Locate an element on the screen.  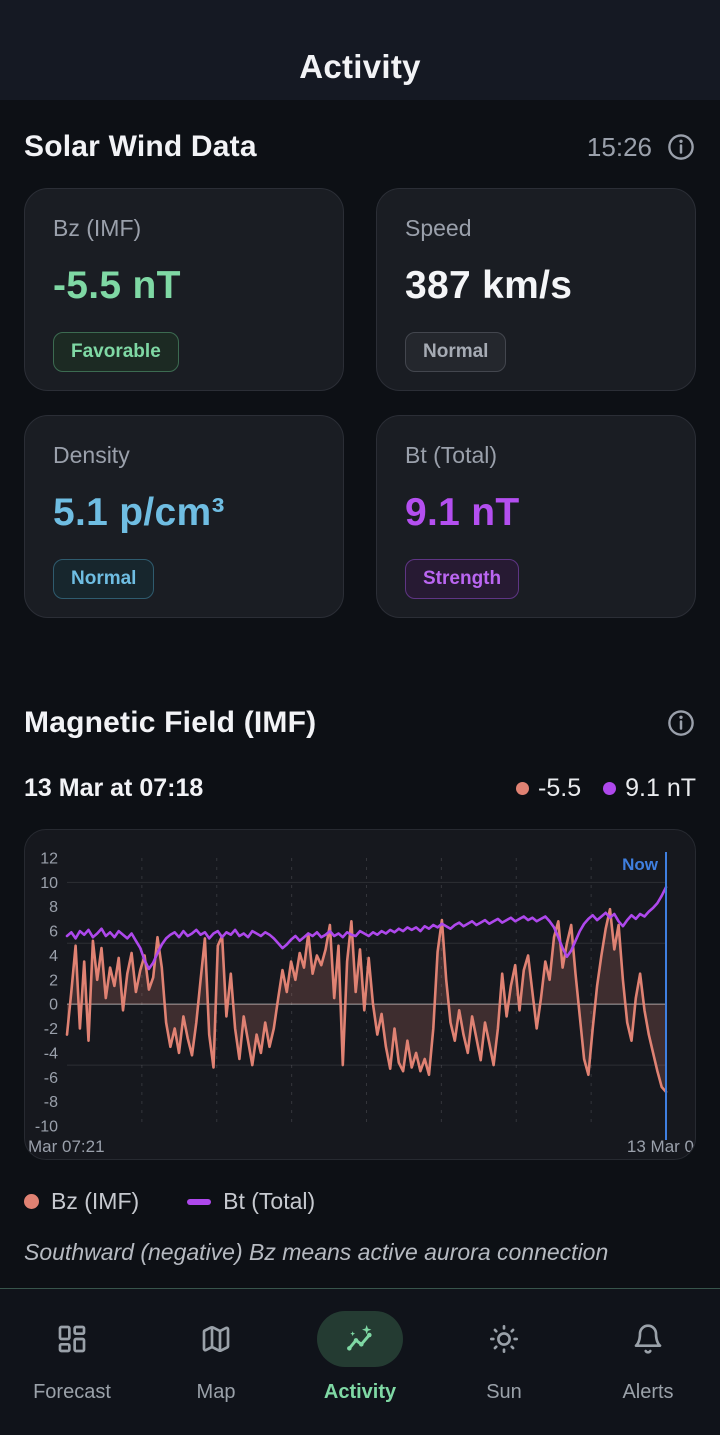
card-bt-total: Bt (Total) 9.1 nT Strength is located at coordinates (536, 516).